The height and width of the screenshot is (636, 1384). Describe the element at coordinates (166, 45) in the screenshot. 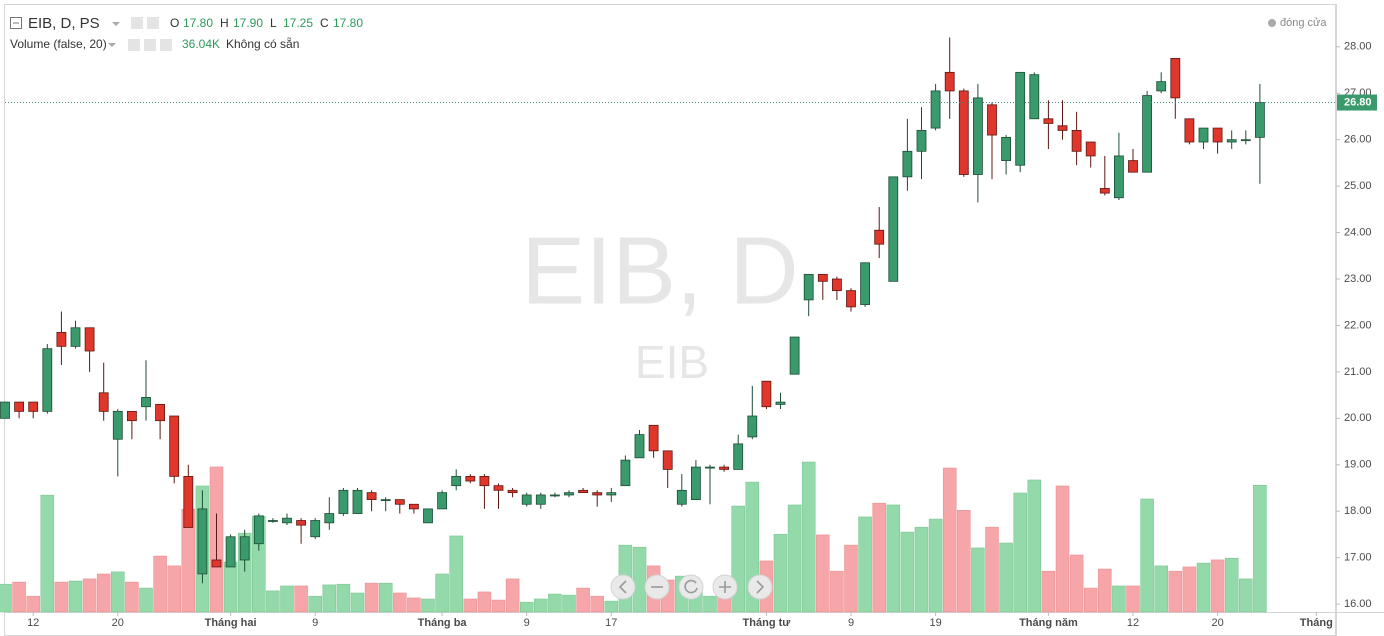

I see `remove-icon` at that location.